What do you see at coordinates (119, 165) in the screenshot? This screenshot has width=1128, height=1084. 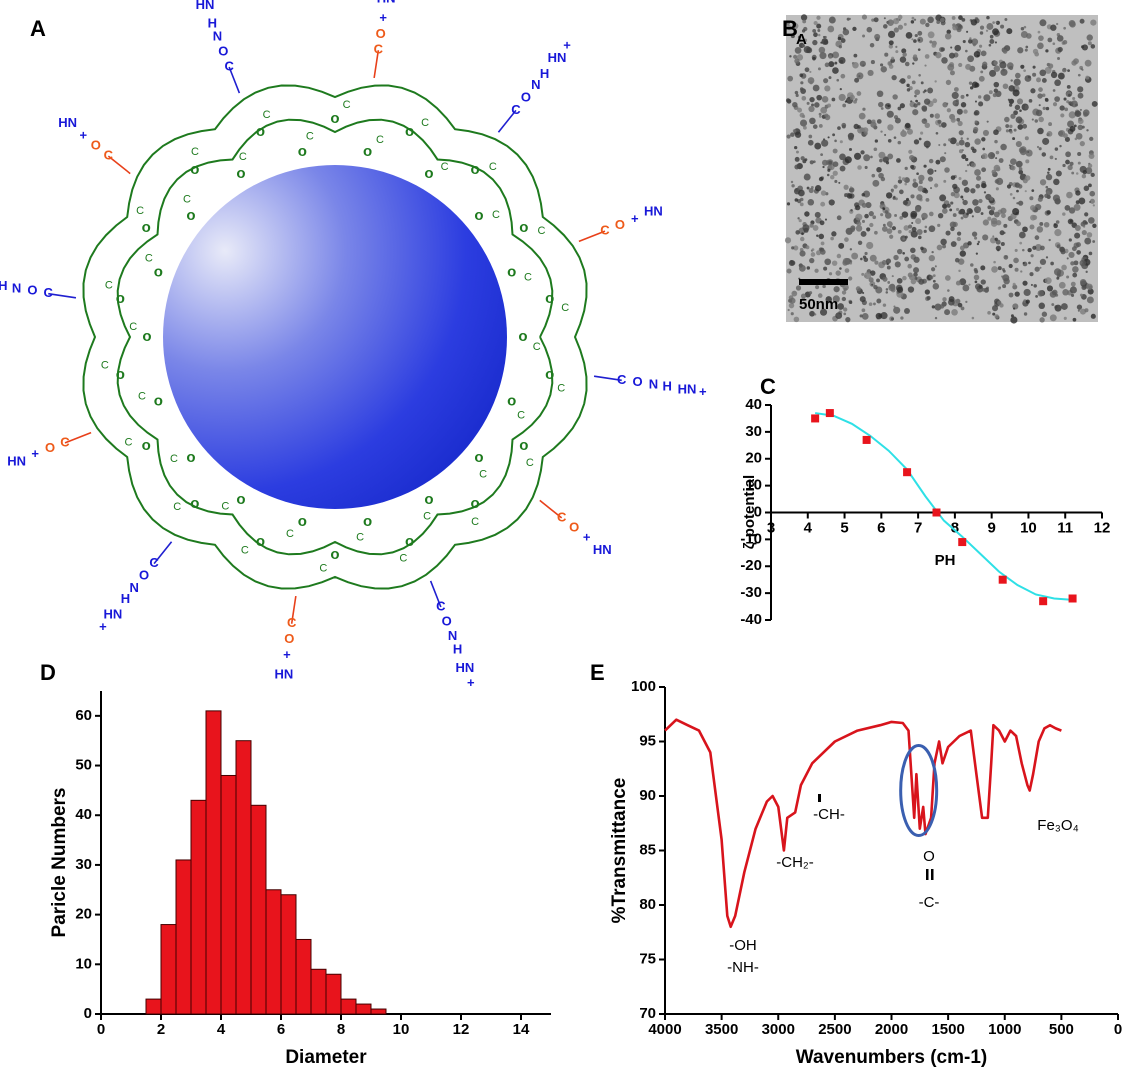 I see `arm-bond` at bounding box center [119, 165].